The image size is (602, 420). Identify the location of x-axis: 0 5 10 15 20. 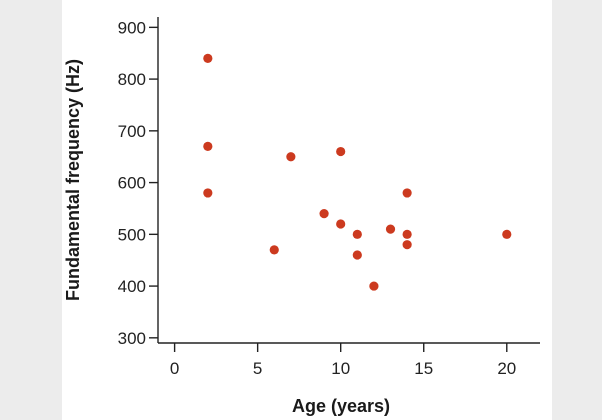
(349, 360).